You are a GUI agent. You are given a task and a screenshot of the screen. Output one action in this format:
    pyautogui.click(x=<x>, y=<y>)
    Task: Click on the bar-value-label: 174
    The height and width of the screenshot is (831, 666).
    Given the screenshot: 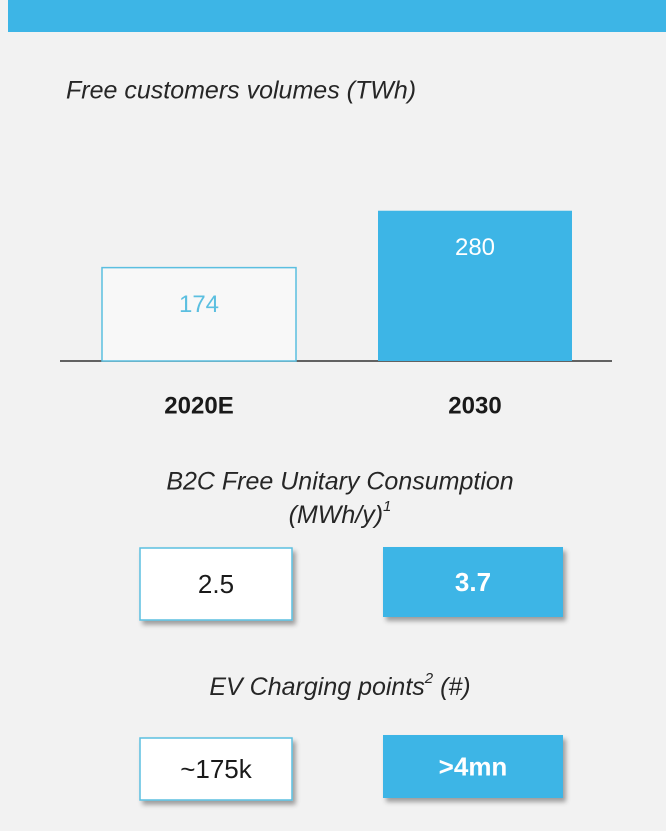 What is the action you would take?
    pyautogui.click(x=199, y=304)
    